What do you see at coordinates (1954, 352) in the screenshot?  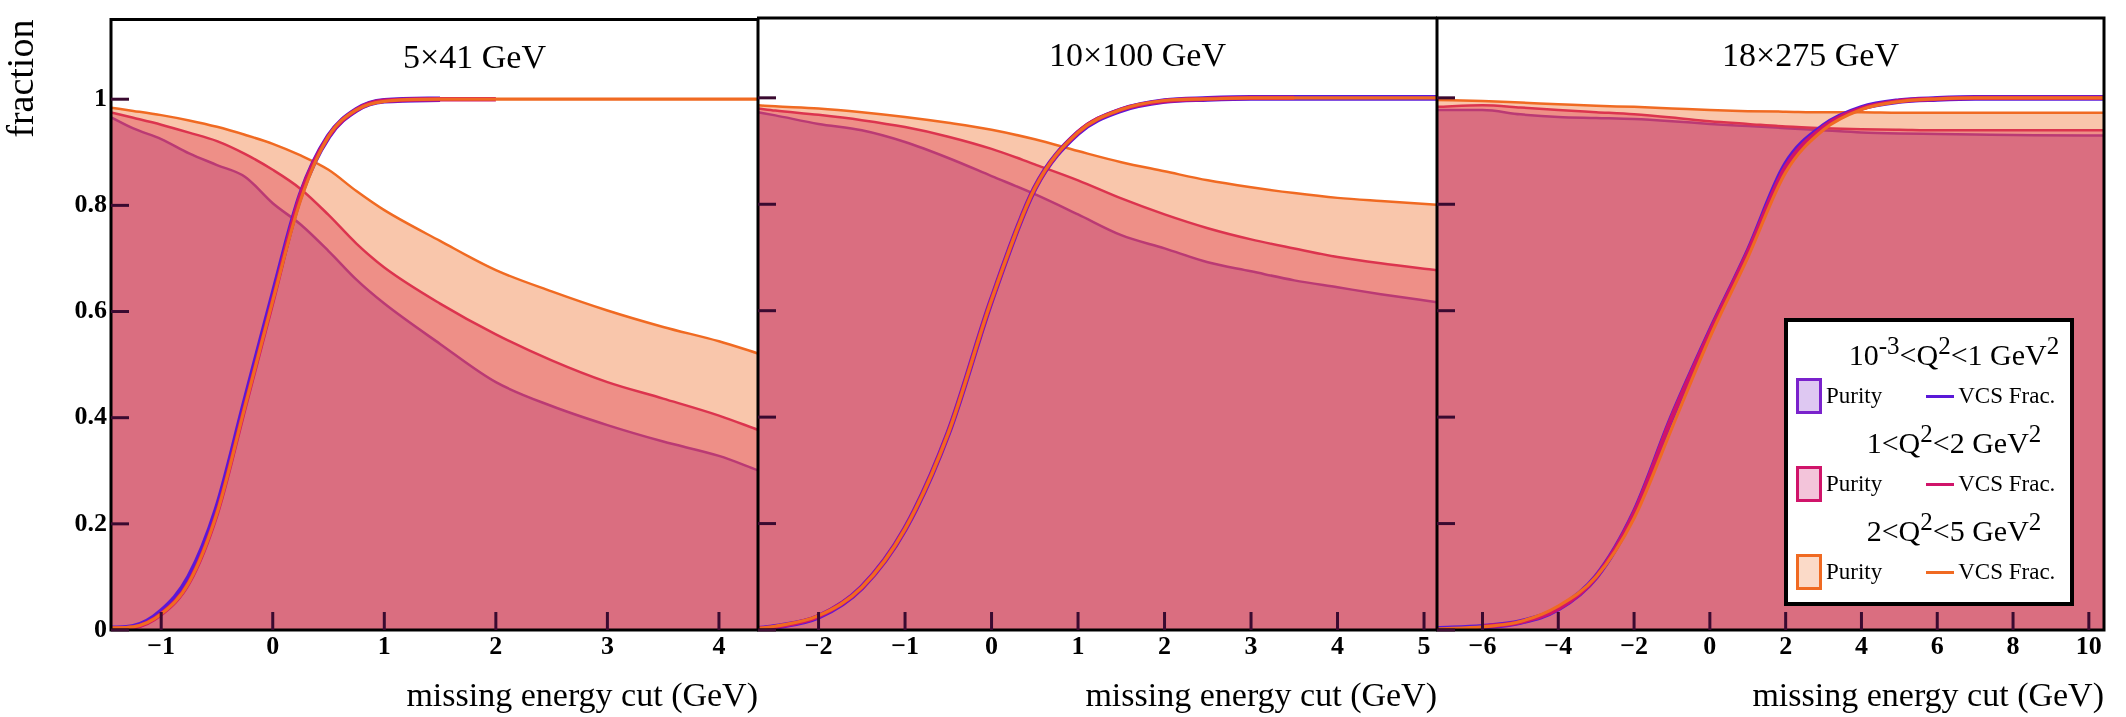 I see `annotation: 10$^{-3}$<Q$^{2}$<1 GeV$^{2}$` at bounding box center [1954, 352].